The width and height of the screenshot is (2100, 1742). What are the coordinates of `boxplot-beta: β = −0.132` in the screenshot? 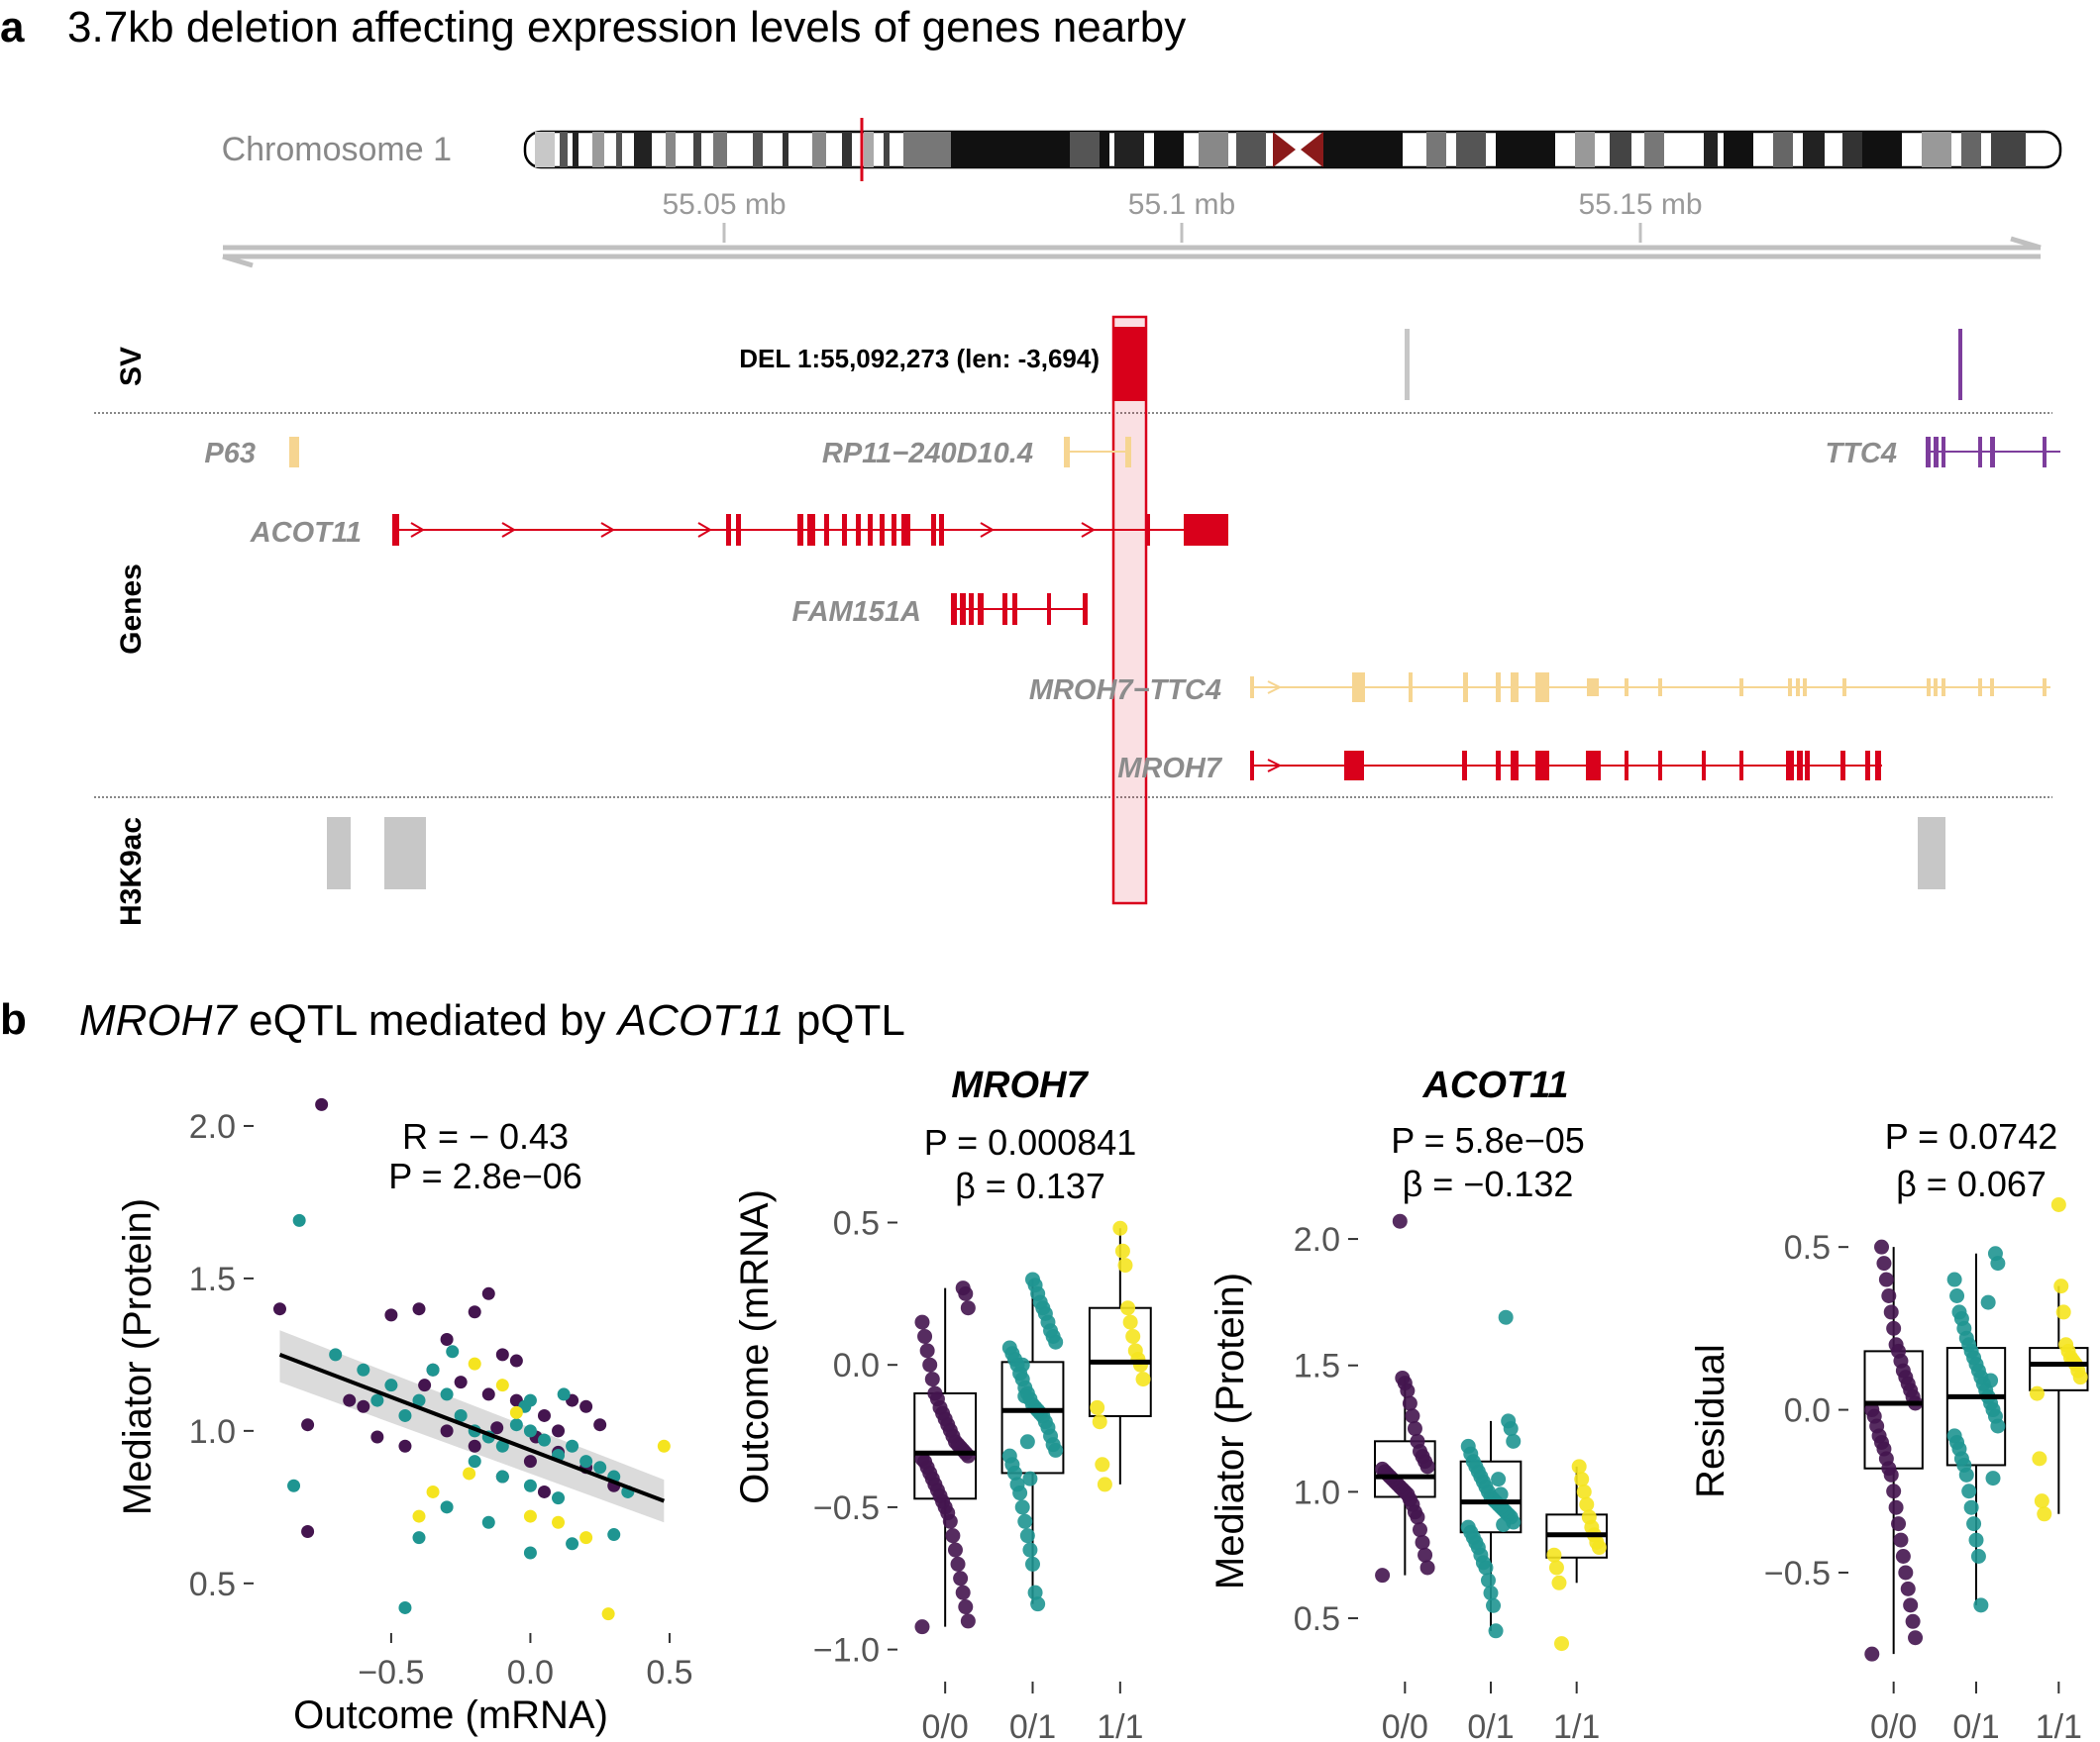 It's located at (1488, 1184).